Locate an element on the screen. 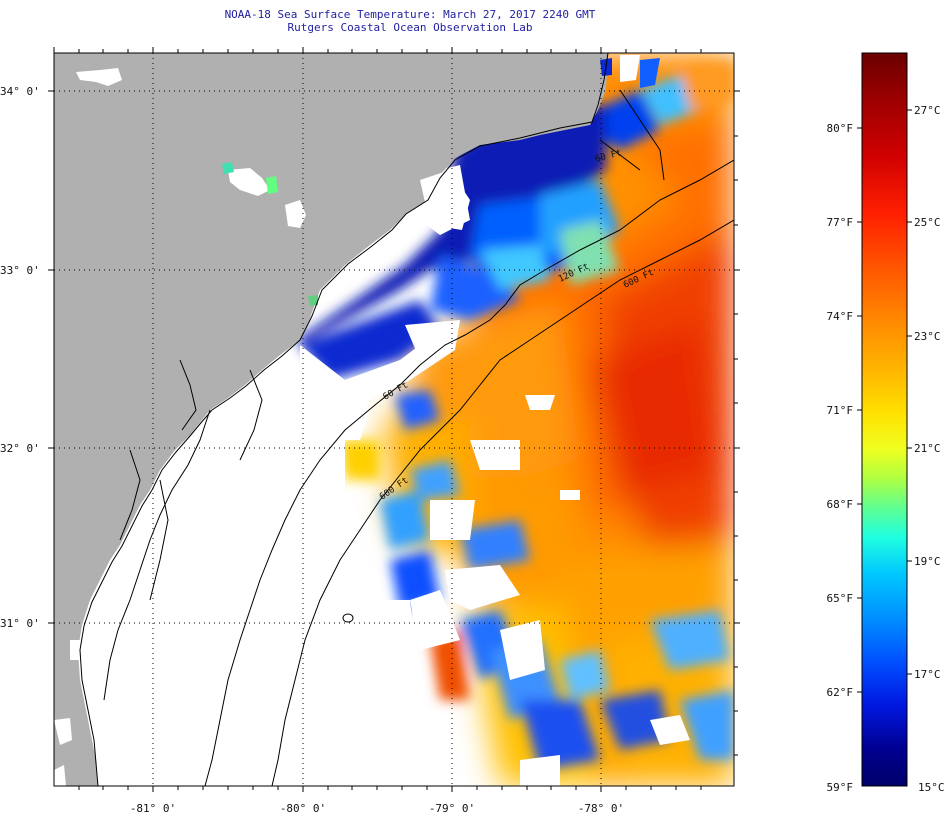 This screenshot has height=817, width=944. legend-c-25: 25°C is located at coordinates (927, 222).